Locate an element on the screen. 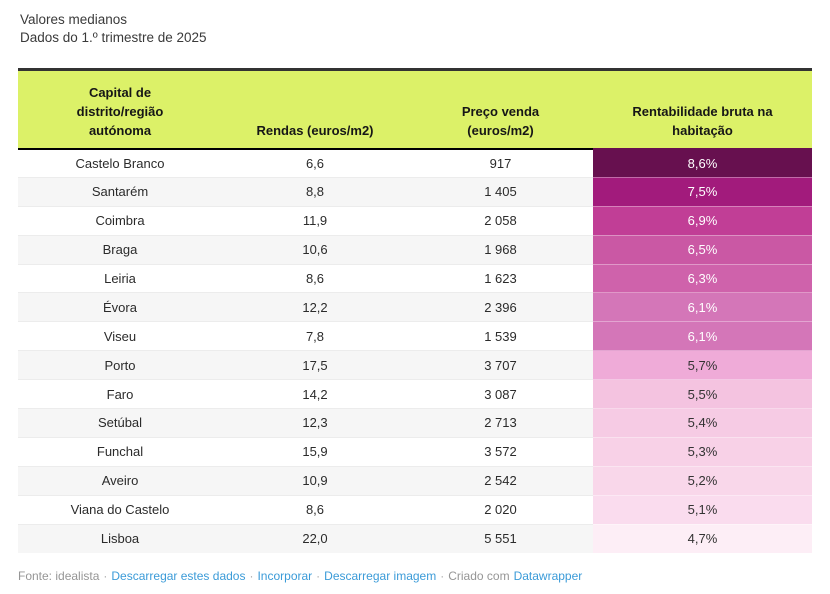  footer-source: Fonte: idealista is located at coordinates (59, 576).